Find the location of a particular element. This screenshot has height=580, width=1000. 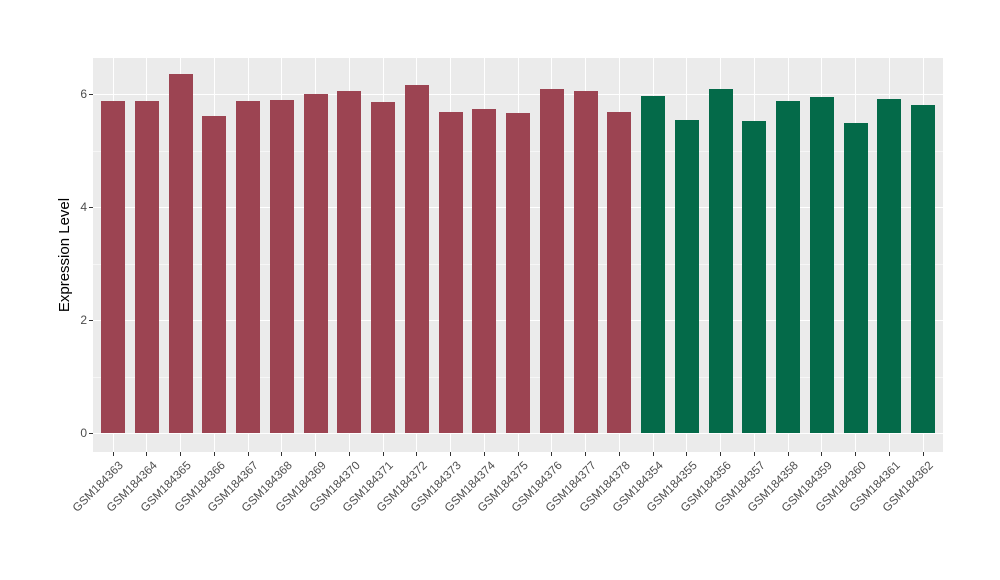

y-axis-tick-label: 6 is located at coordinates (83, 94).